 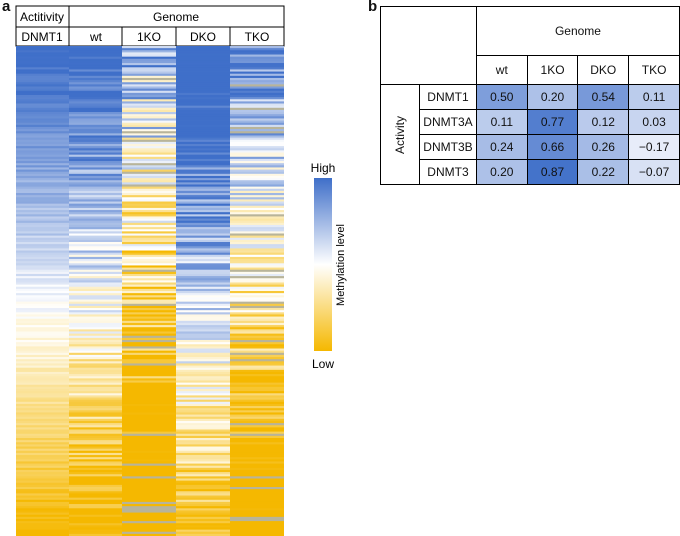 I want to click on activity-header: Actitivity, so click(x=42, y=17).